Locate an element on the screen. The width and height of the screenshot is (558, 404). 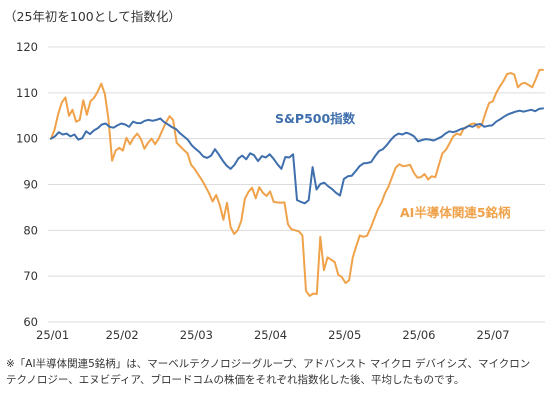
series-labels: S&P500指数 AI半導体関連5銘柄 is located at coordinates (393, 165).